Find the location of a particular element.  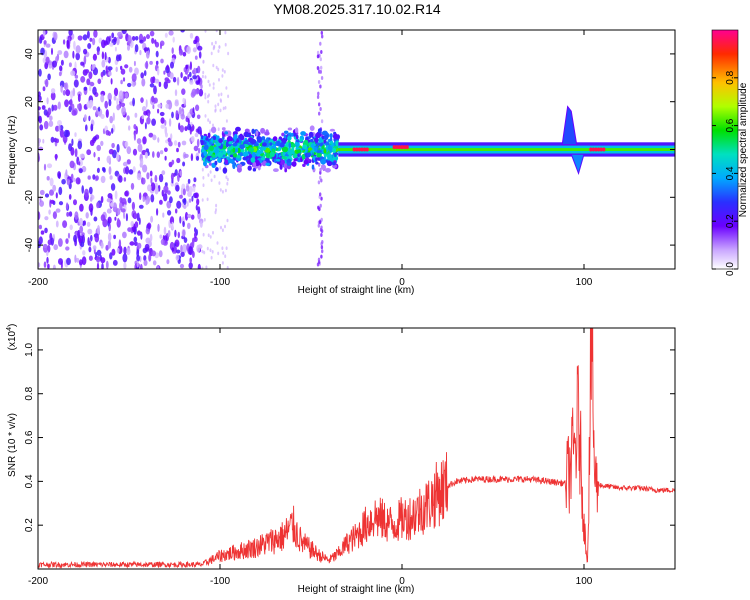

snr-multiplier: (x104) is located at coordinates (12, 337).